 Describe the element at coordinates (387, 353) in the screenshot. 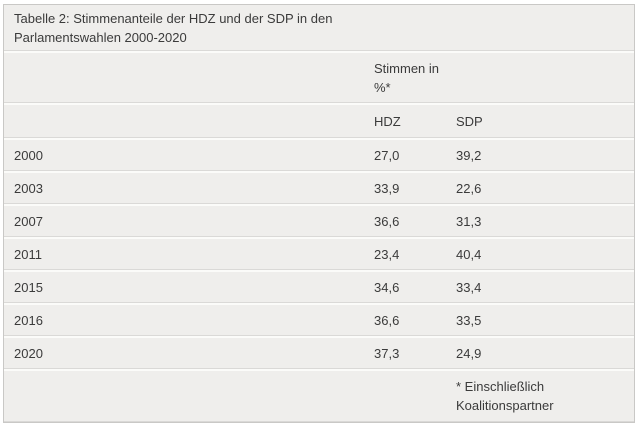

I see `hdz-value-cell: 37,3` at that location.